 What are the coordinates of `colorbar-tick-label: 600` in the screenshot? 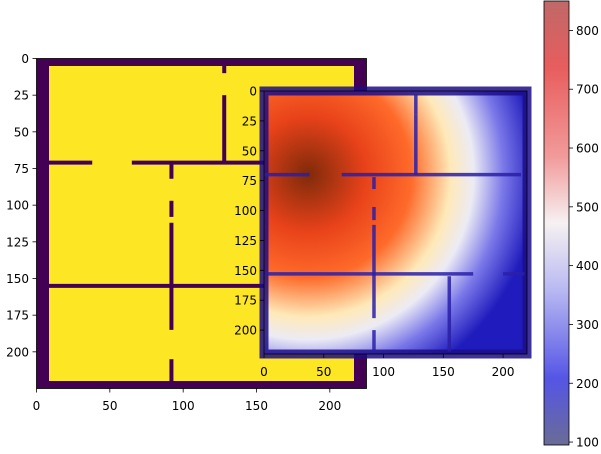 It's located at (587, 149).